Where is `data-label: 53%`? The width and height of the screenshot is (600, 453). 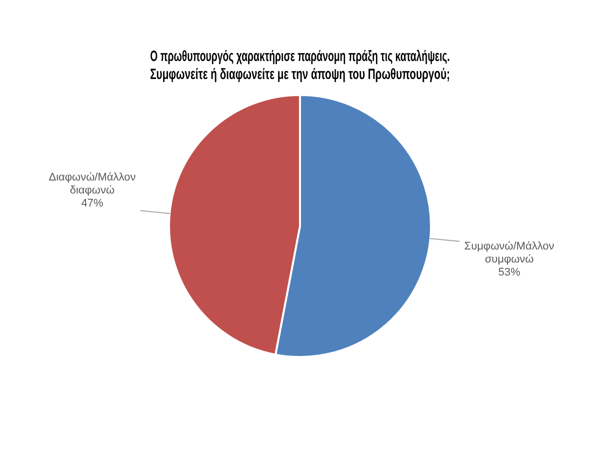 data-label: 53% is located at coordinates (509, 272).